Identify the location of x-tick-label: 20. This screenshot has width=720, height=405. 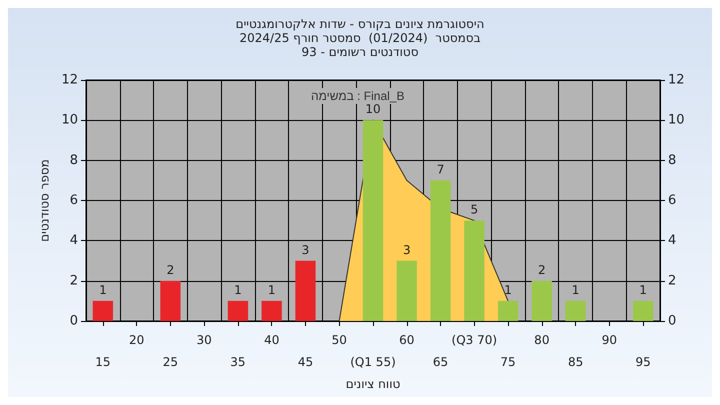
(136, 340).